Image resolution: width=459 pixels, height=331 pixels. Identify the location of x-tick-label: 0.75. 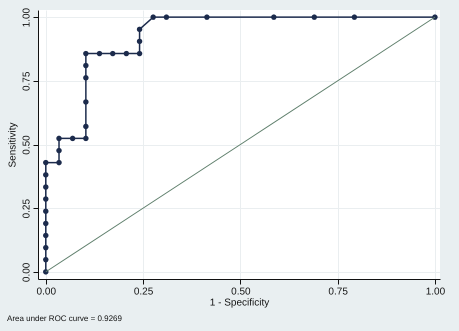
(338, 292).